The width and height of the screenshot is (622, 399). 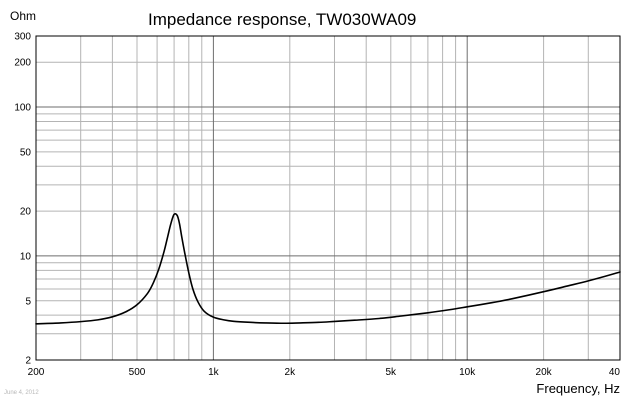 What do you see at coordinates (22, 37) in the screenshot?
I see `y-tick-label: 300` at bounding box center [22, 37].